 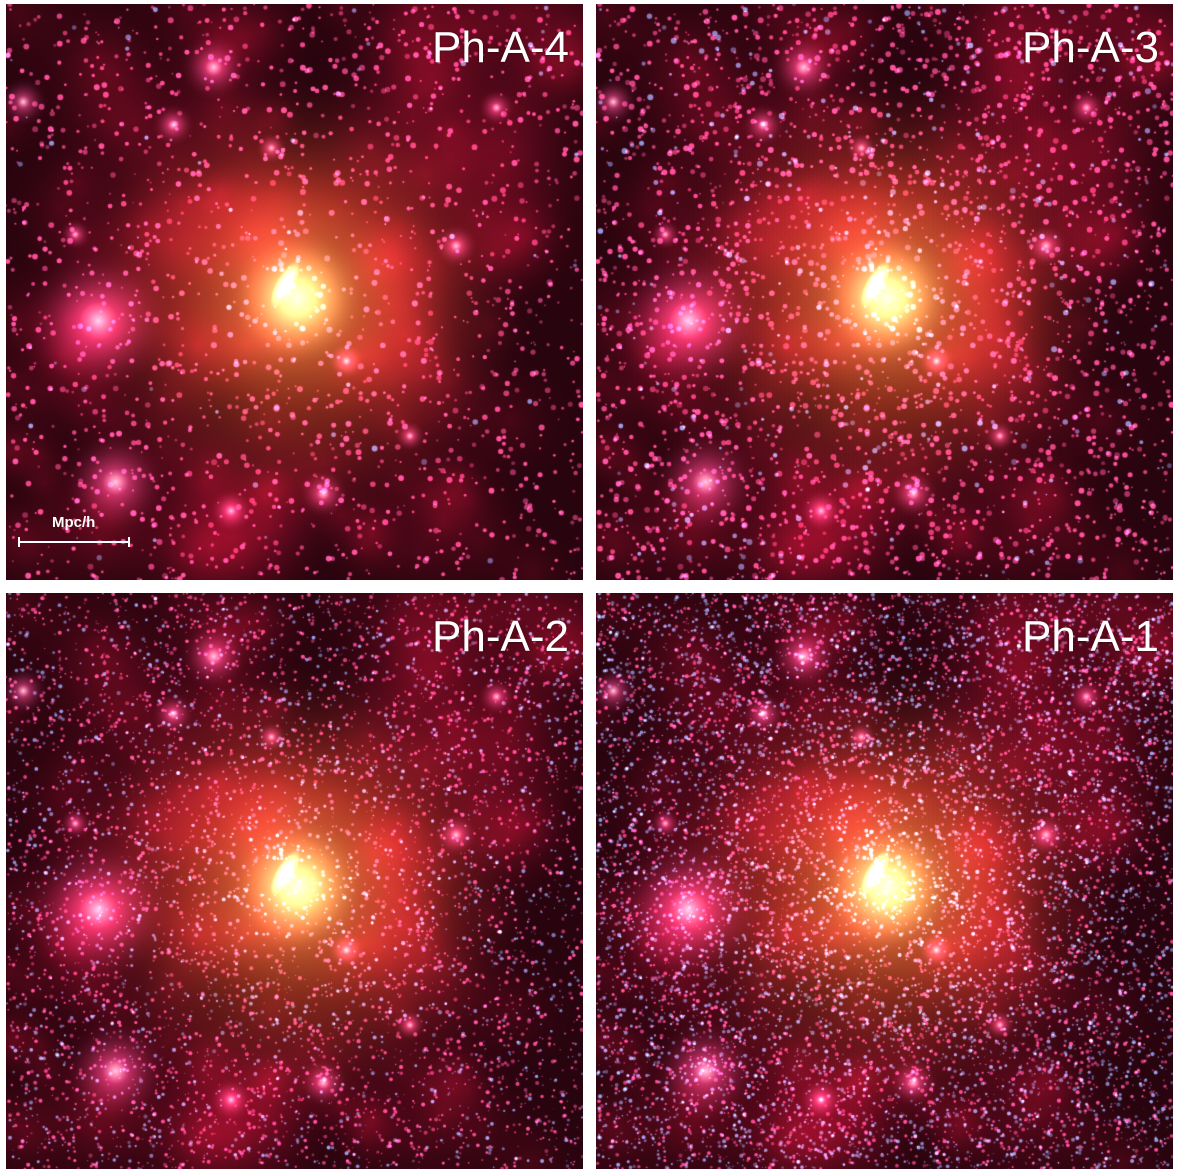 What do you see at coordinates (74, 542) in the screenshot?
I see `scale-bar-line` at bounding box center [74, 542].